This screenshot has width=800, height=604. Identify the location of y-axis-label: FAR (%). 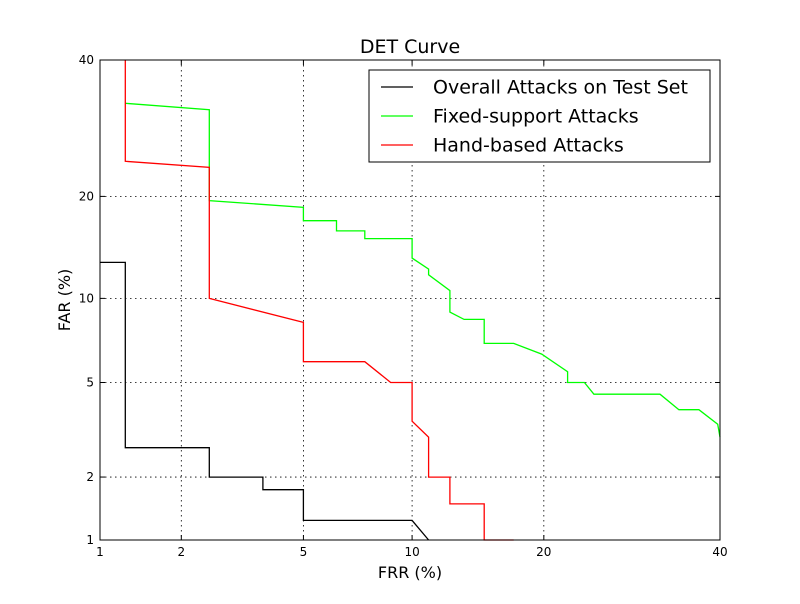
(64, 300).